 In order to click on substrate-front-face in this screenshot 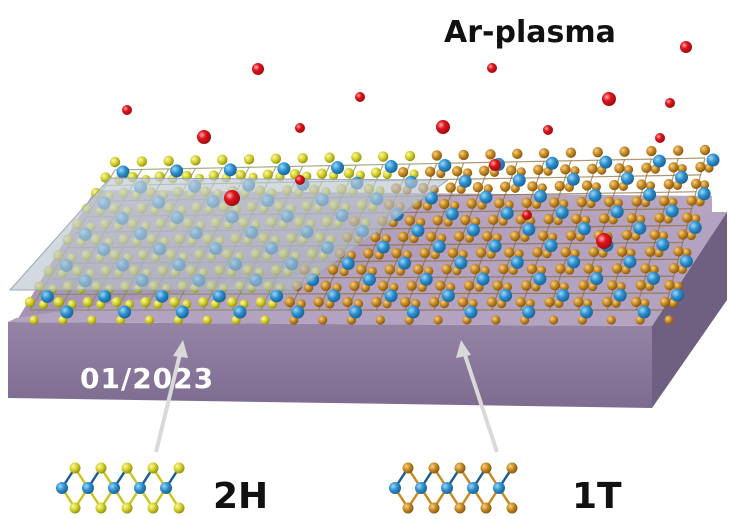, I will do `click(330, 365)`.